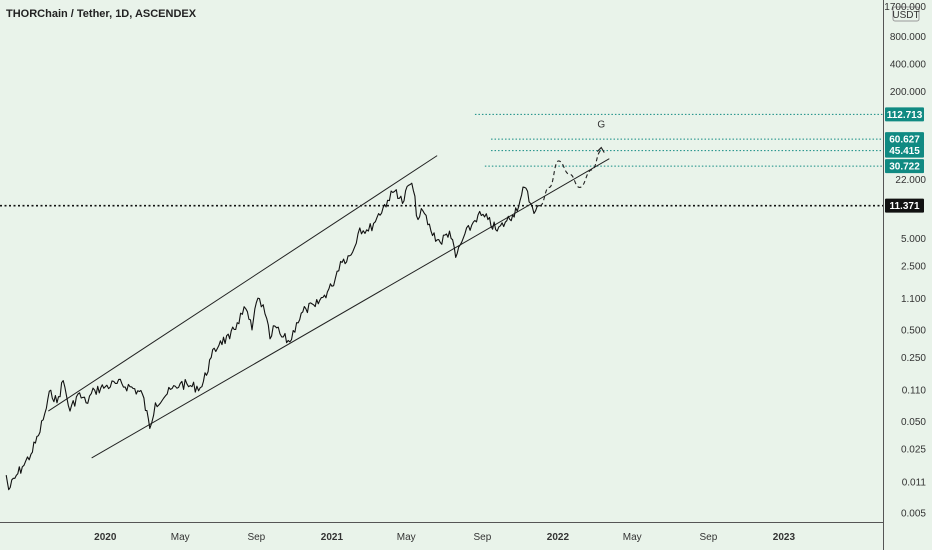  I want to click on y-tick-label: 2.500, so click(913, 266).